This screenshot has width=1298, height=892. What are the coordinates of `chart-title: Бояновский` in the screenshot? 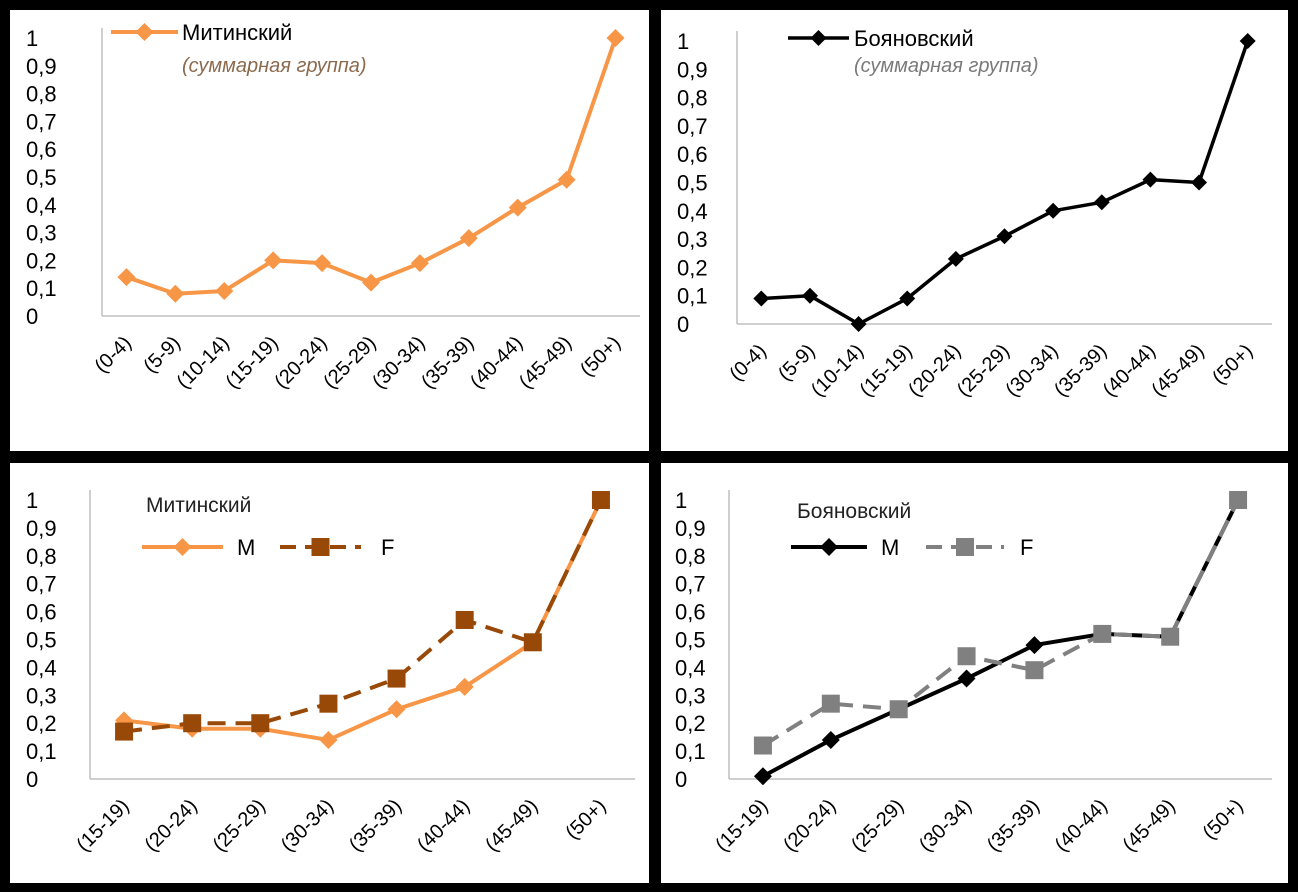 It's located at (854, 511).